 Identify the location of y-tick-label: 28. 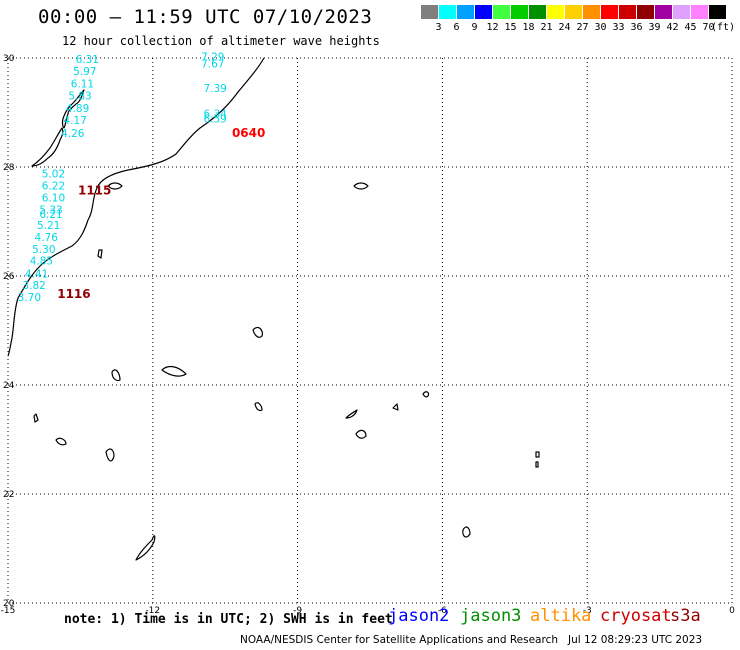
(9, 168).